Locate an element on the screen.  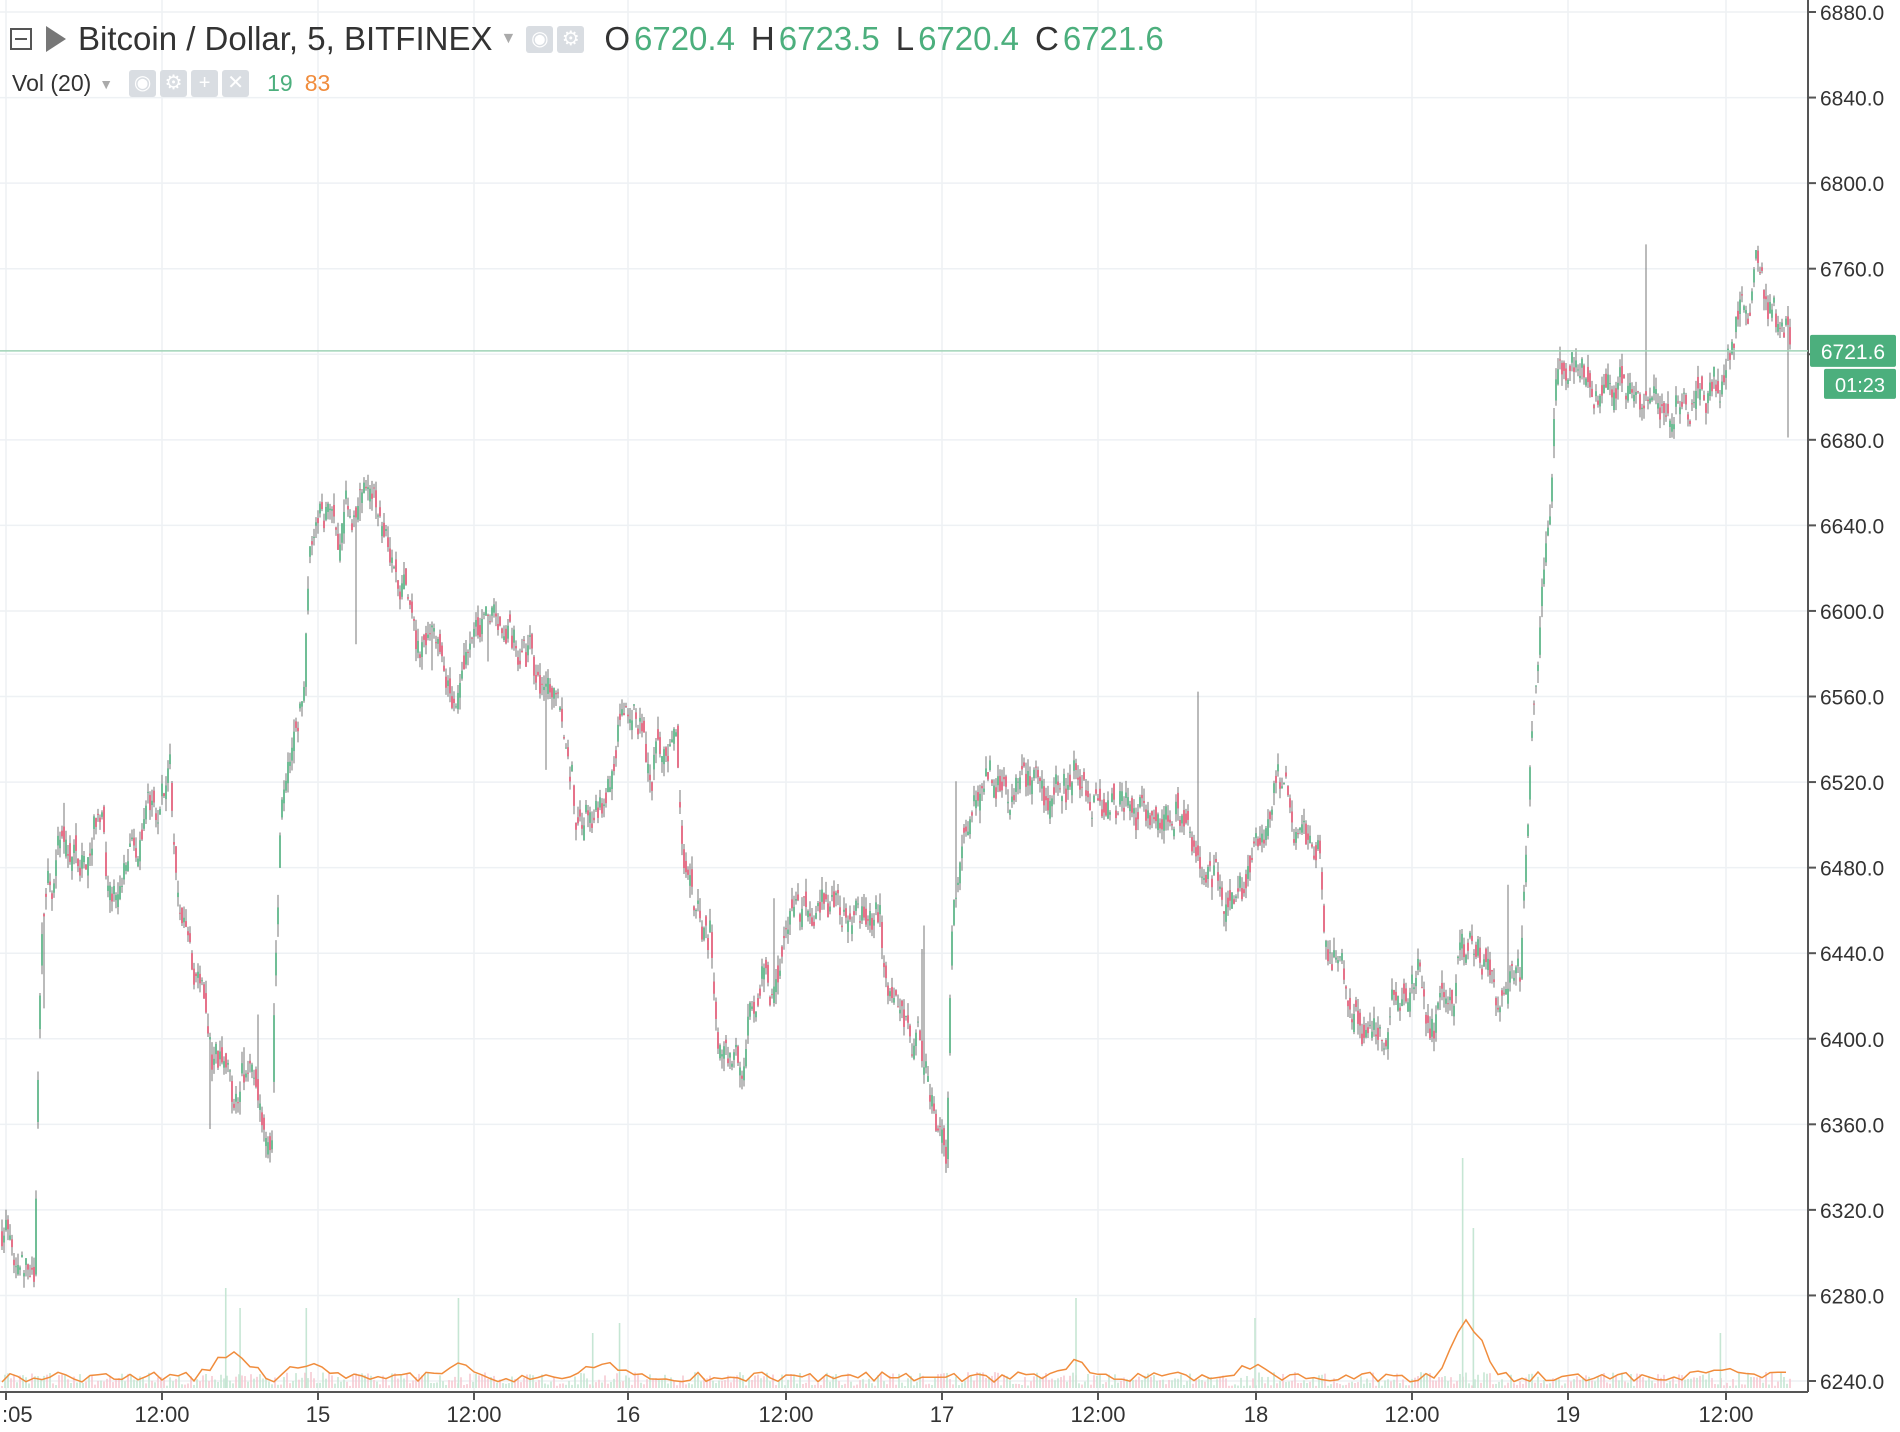
y-tick-label: 6840.0 is located at coordinates (1852, 99).